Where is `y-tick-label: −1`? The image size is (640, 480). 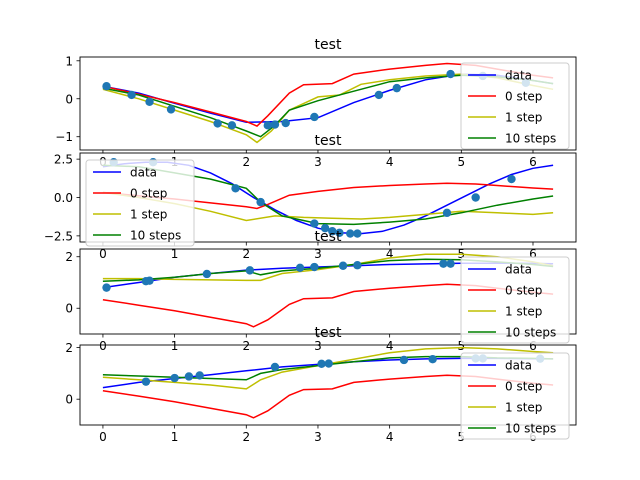
y-tick-label: −1 is located at coordinates (64, 137).